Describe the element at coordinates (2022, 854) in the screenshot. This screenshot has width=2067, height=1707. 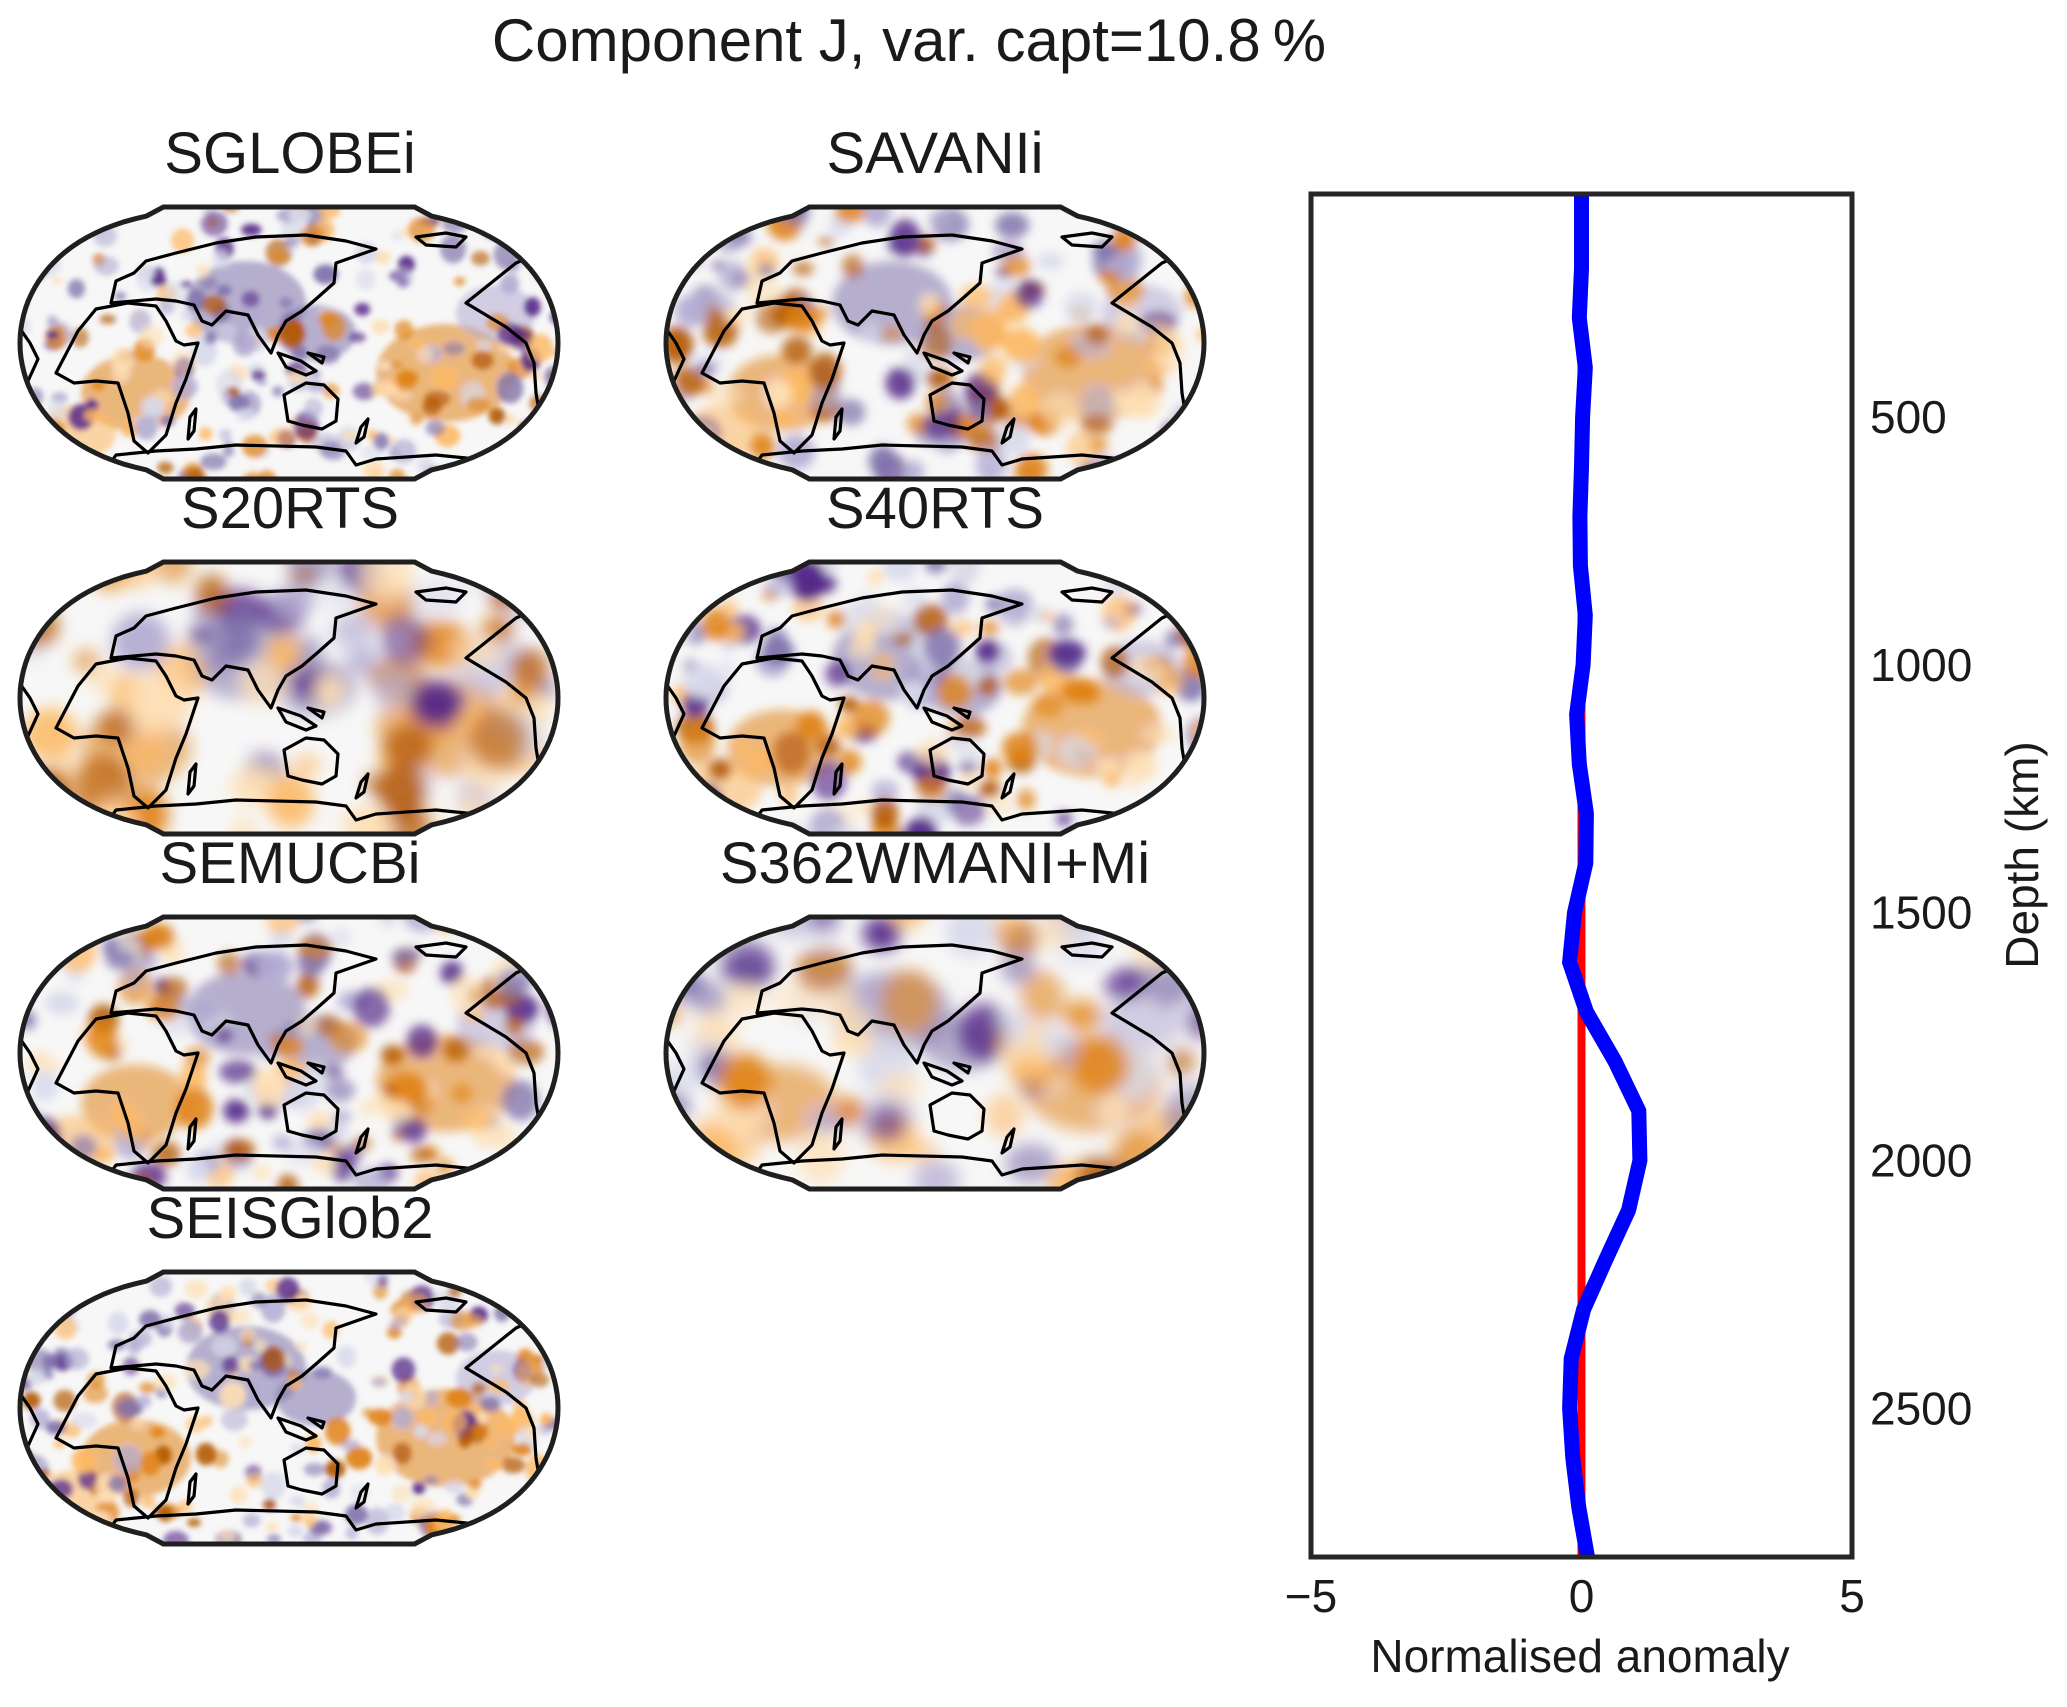
I see `y-axis-label: Depth (km)` at that location.